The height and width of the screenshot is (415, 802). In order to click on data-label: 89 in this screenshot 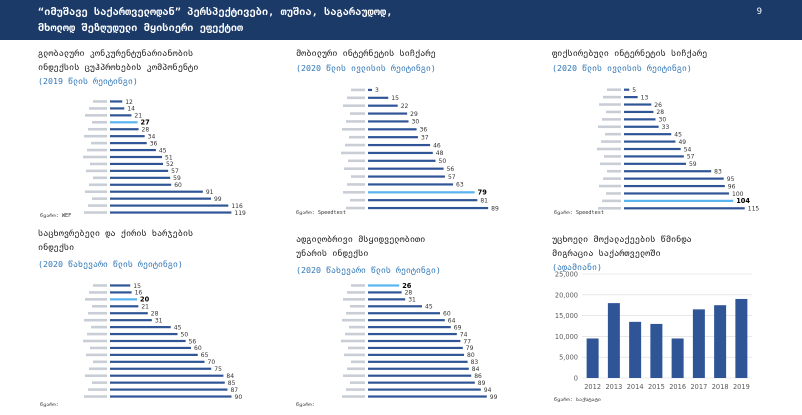, I will do `click(482, 383)`.